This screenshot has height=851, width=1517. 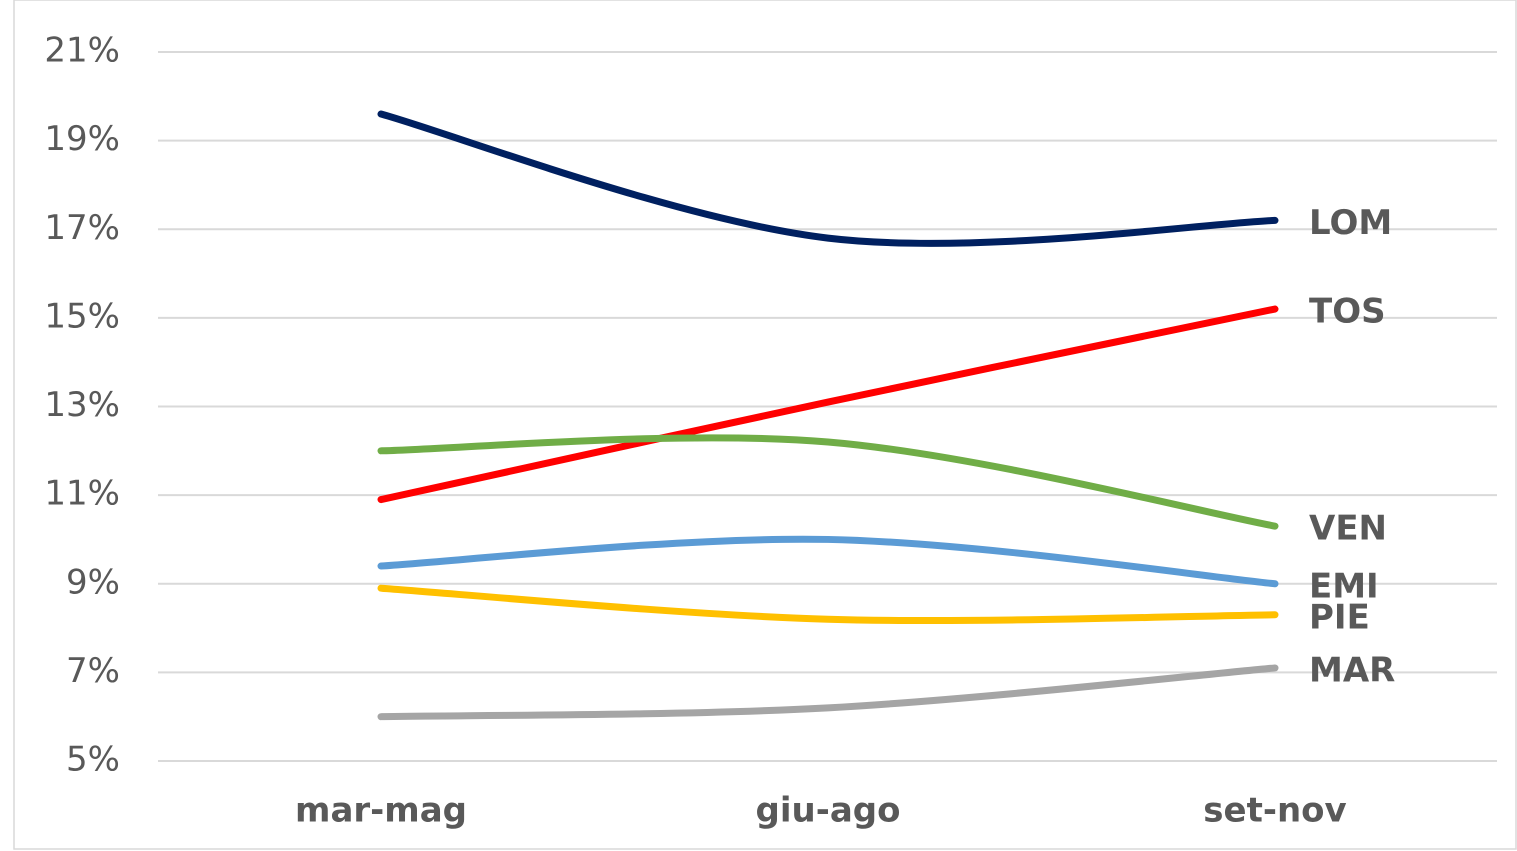 What do you see at coordinates (93, 582) in the screenshot?
I see `y-tick-label: 9%` at bounding box center [93, 582].